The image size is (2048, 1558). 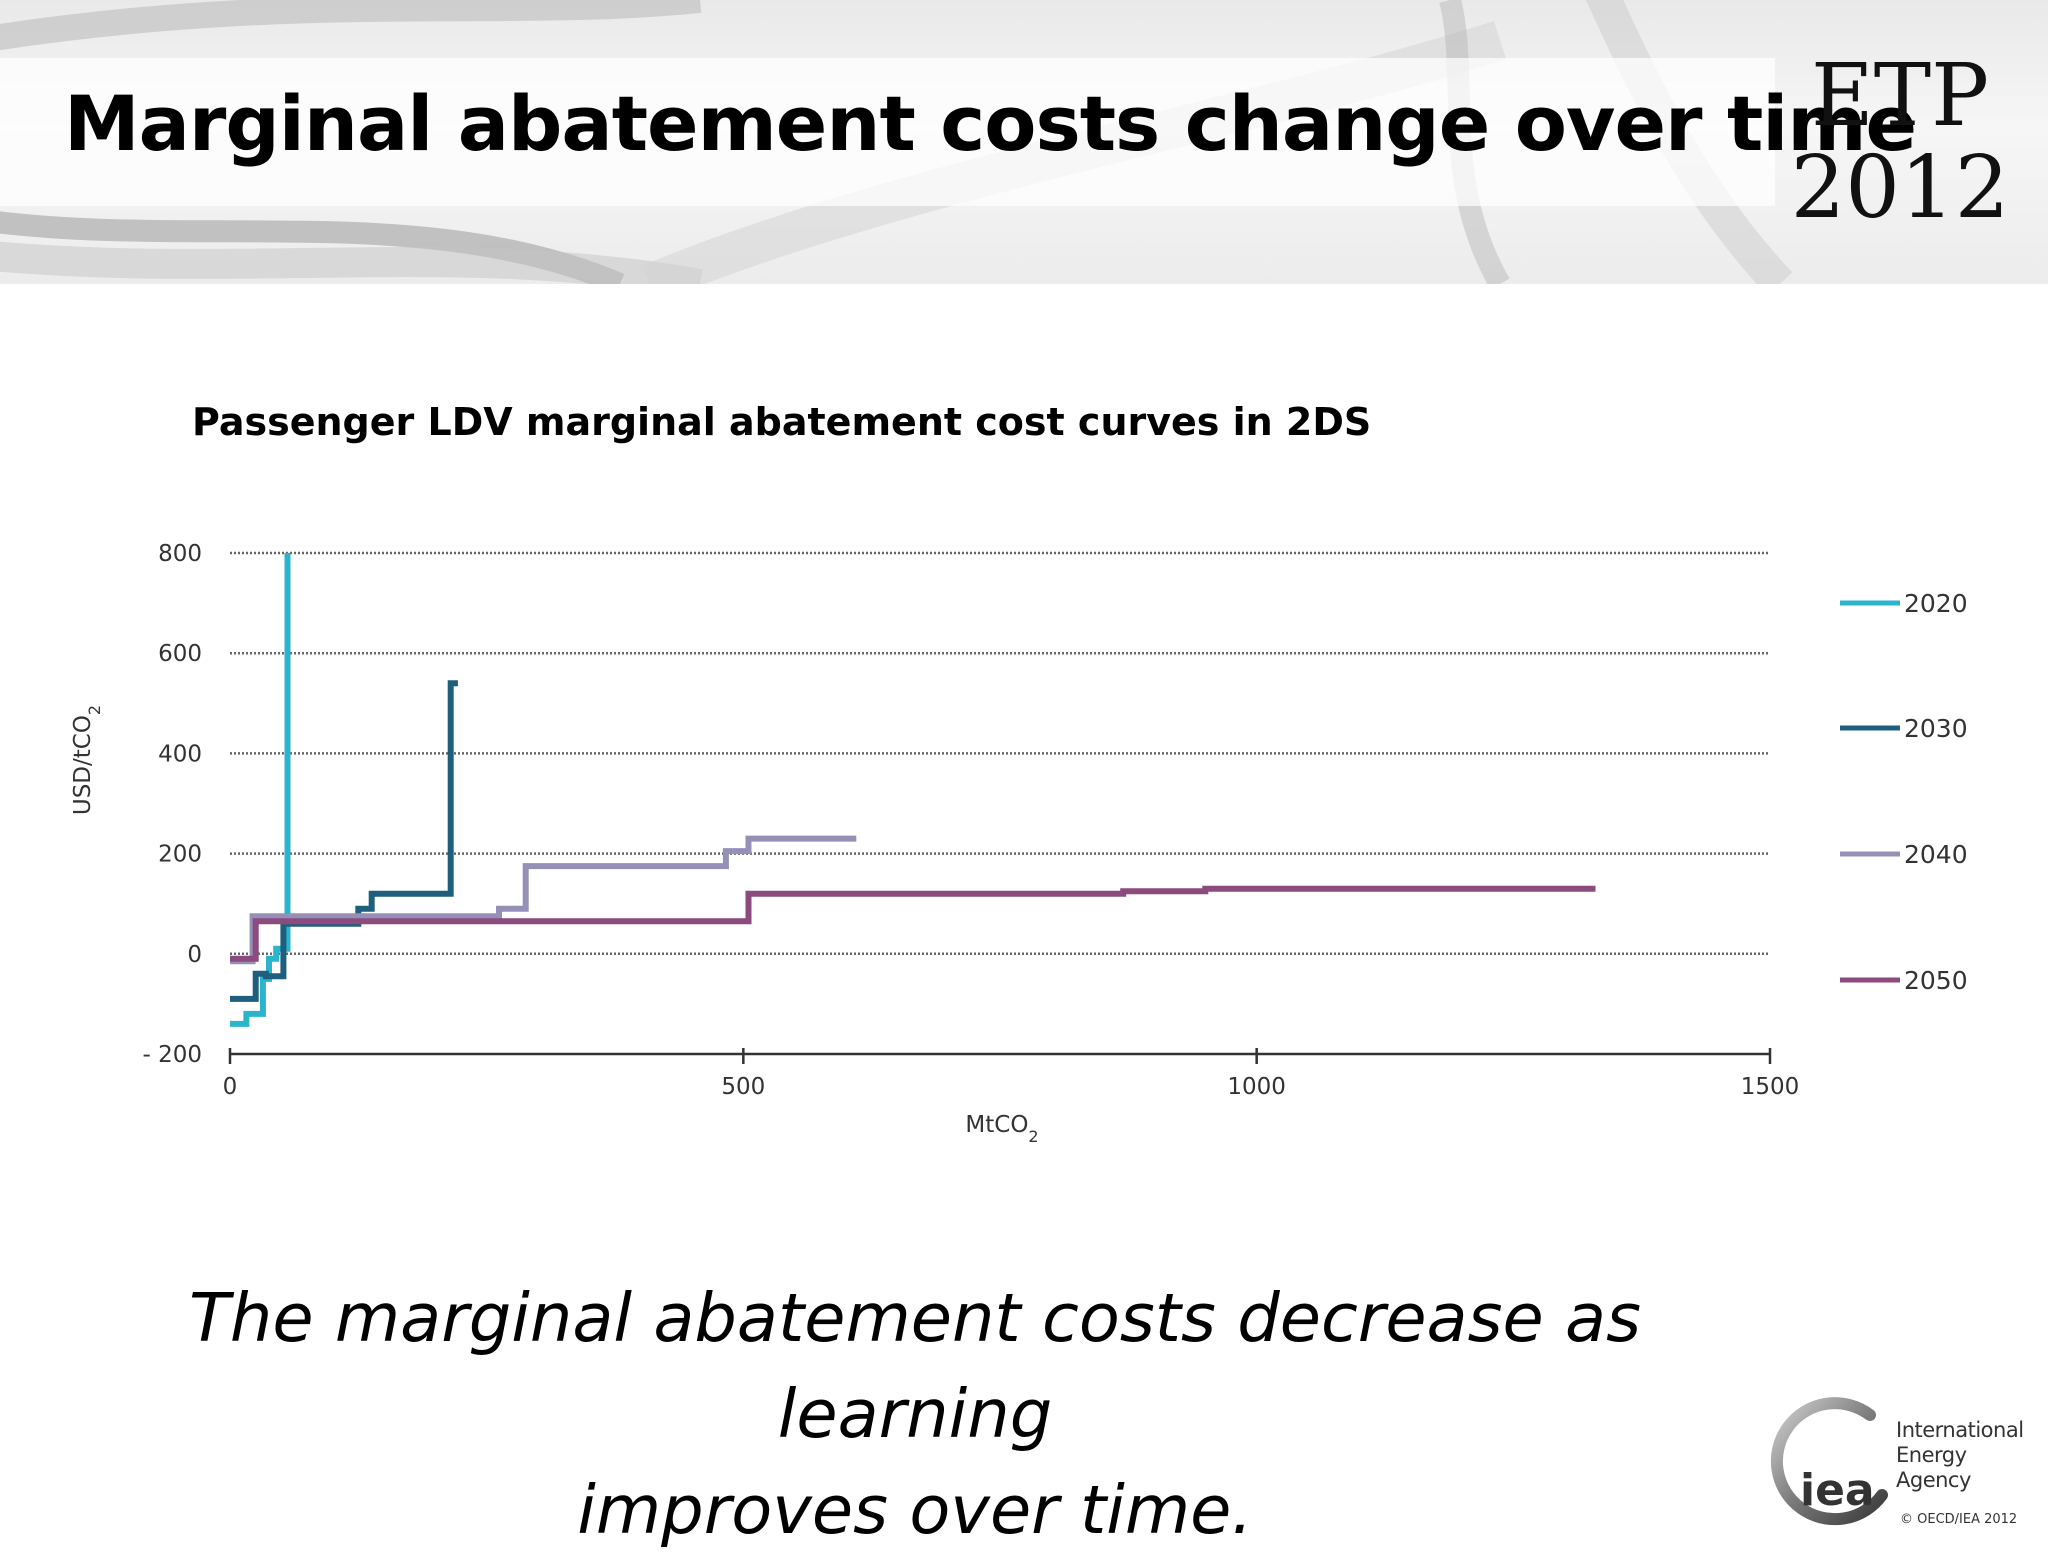 I want to click on y-tick-label: 400, so click(x=180, y=754).